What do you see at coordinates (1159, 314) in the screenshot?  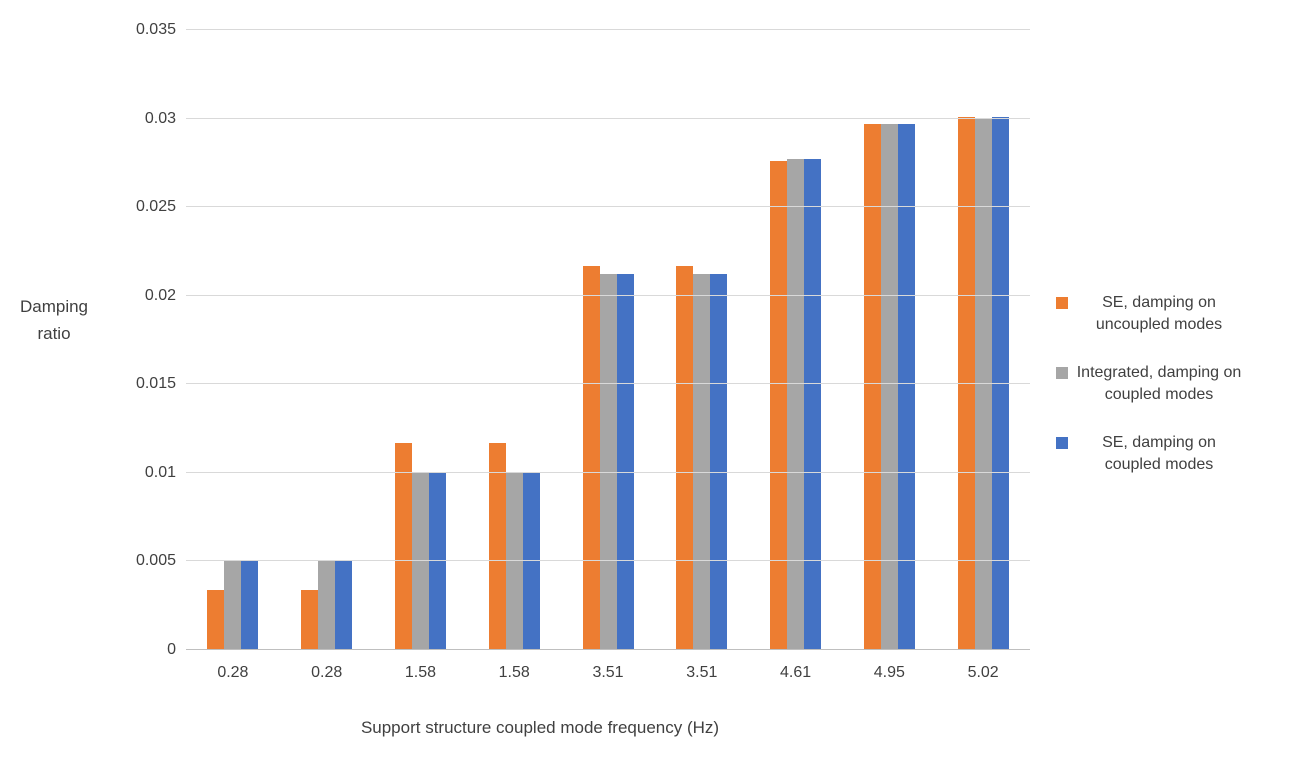 I see `legend-label: SE, damping on uncoupled modes` at bounding box center [1159, 314].